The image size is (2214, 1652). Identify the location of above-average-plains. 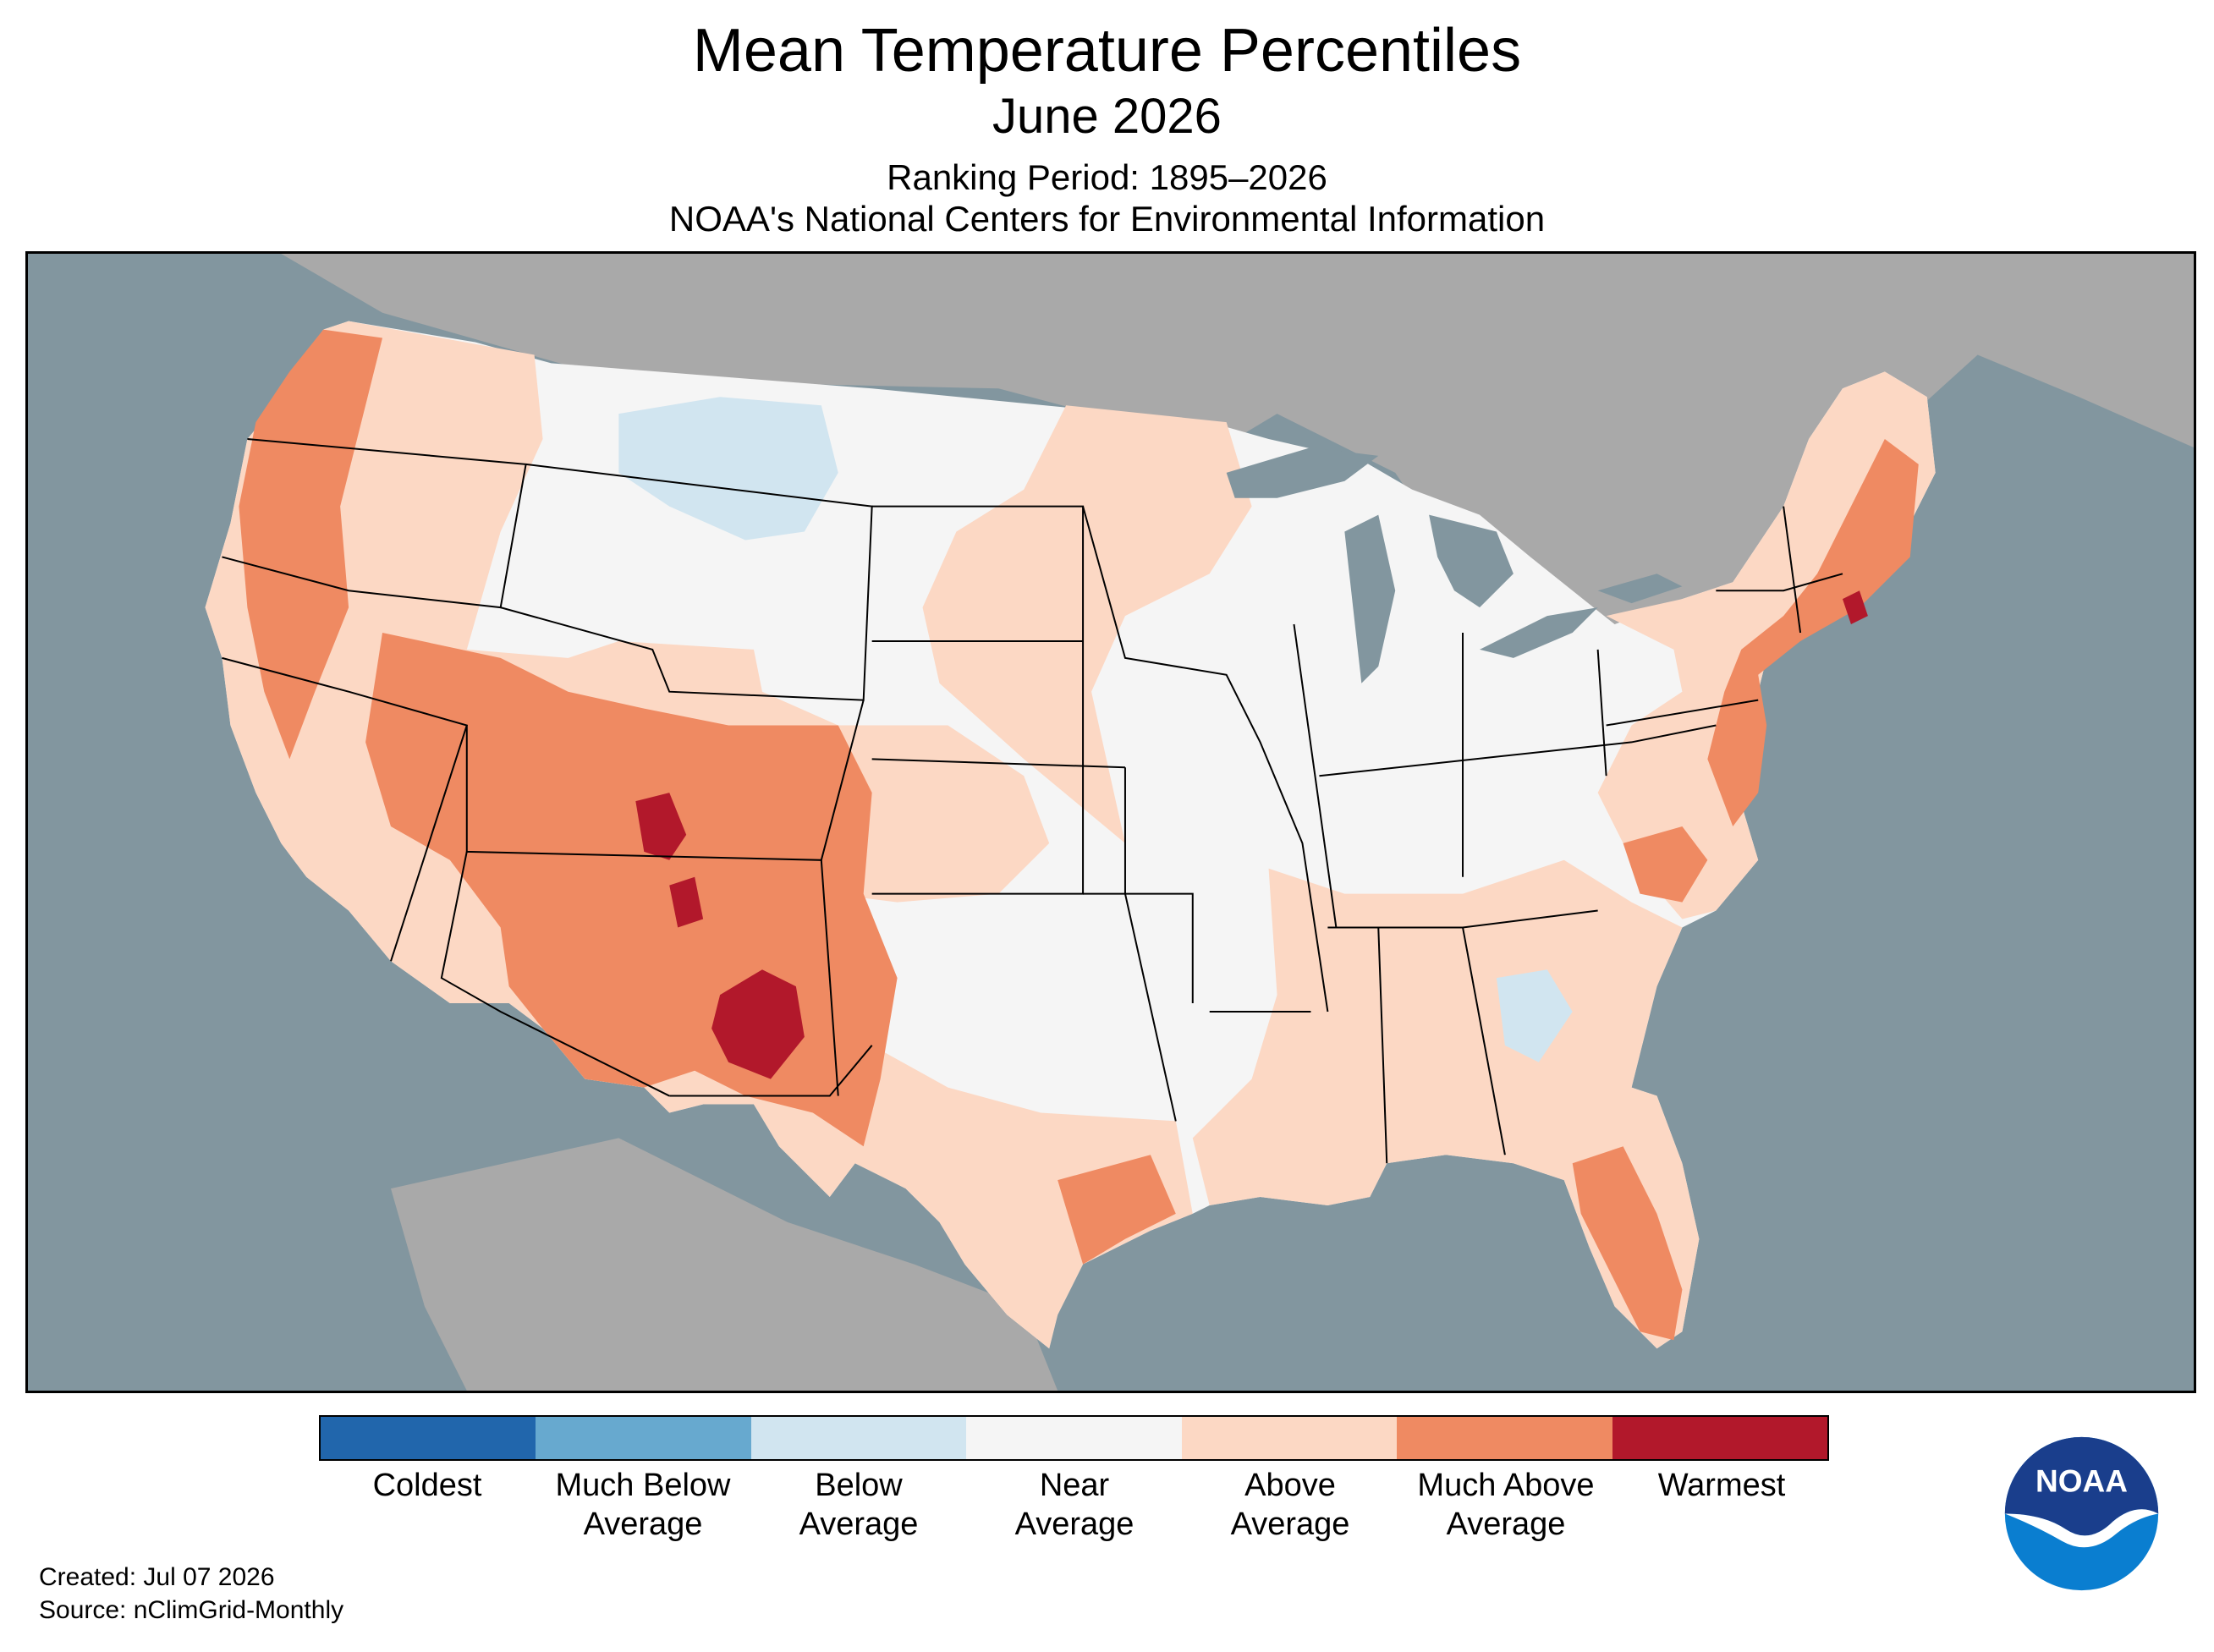
(1087, 624).